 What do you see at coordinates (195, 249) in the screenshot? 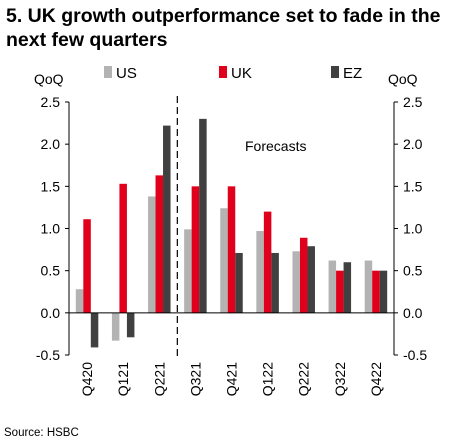
I see `bar-uk-q321` at bounding box center [195, 249].